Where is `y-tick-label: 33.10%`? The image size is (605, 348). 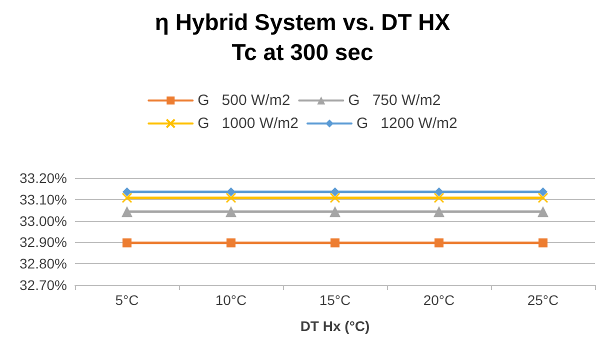
y-tick-label: 33.10% is located at coordinates (43, 199).